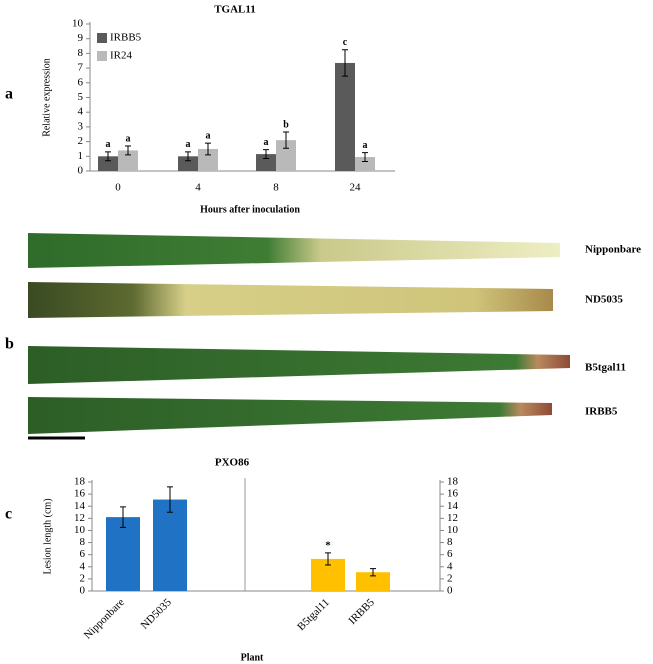  I want to click on y-tick-label: 1, so click(81, 156).